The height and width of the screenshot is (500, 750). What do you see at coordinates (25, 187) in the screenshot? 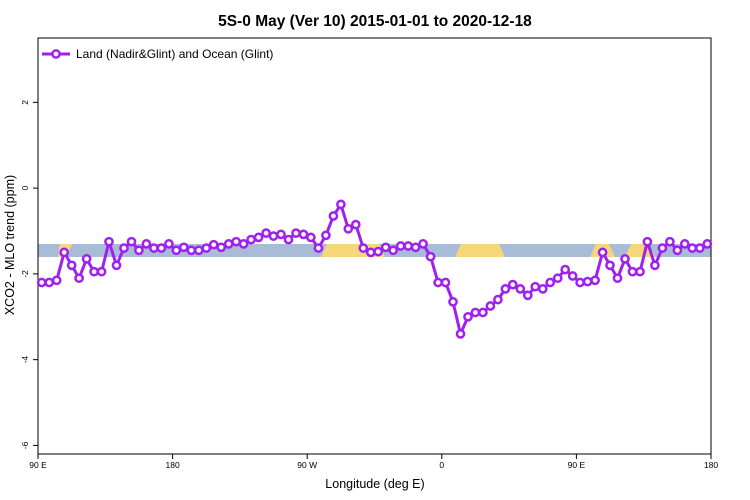
I see `y-tick-label: 0` at bounding box center [25, 187].